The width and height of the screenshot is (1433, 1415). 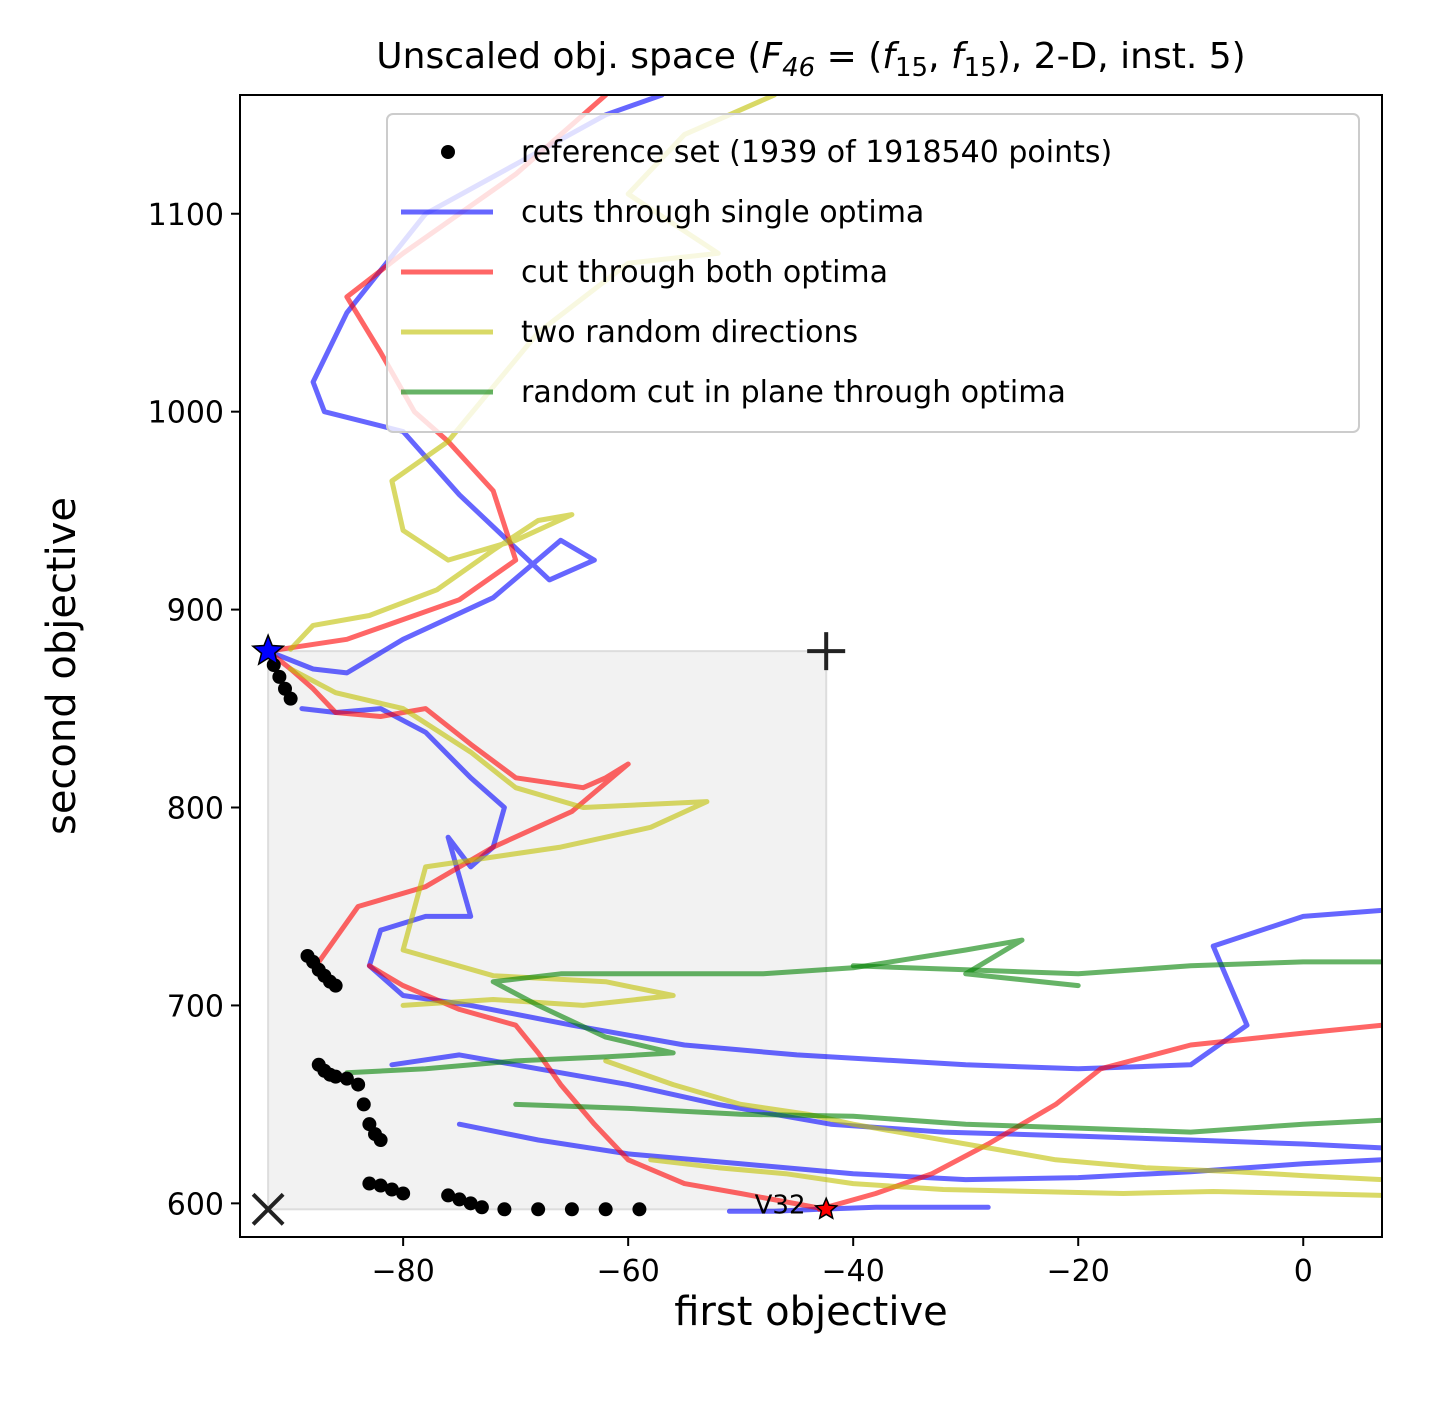 I want to click on ideal-point, so click(x=268, y=1209).